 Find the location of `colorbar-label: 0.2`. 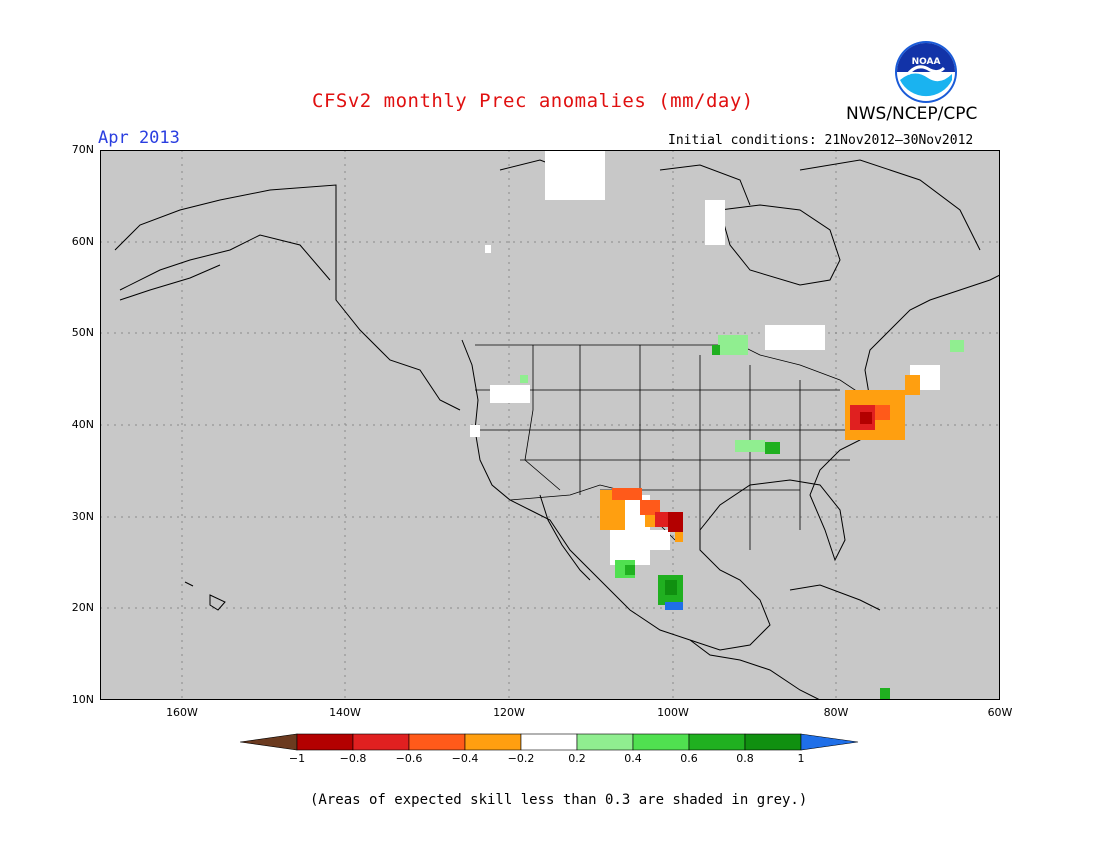

colorbar-label: 0.2 is located at coordinates (577, 758).